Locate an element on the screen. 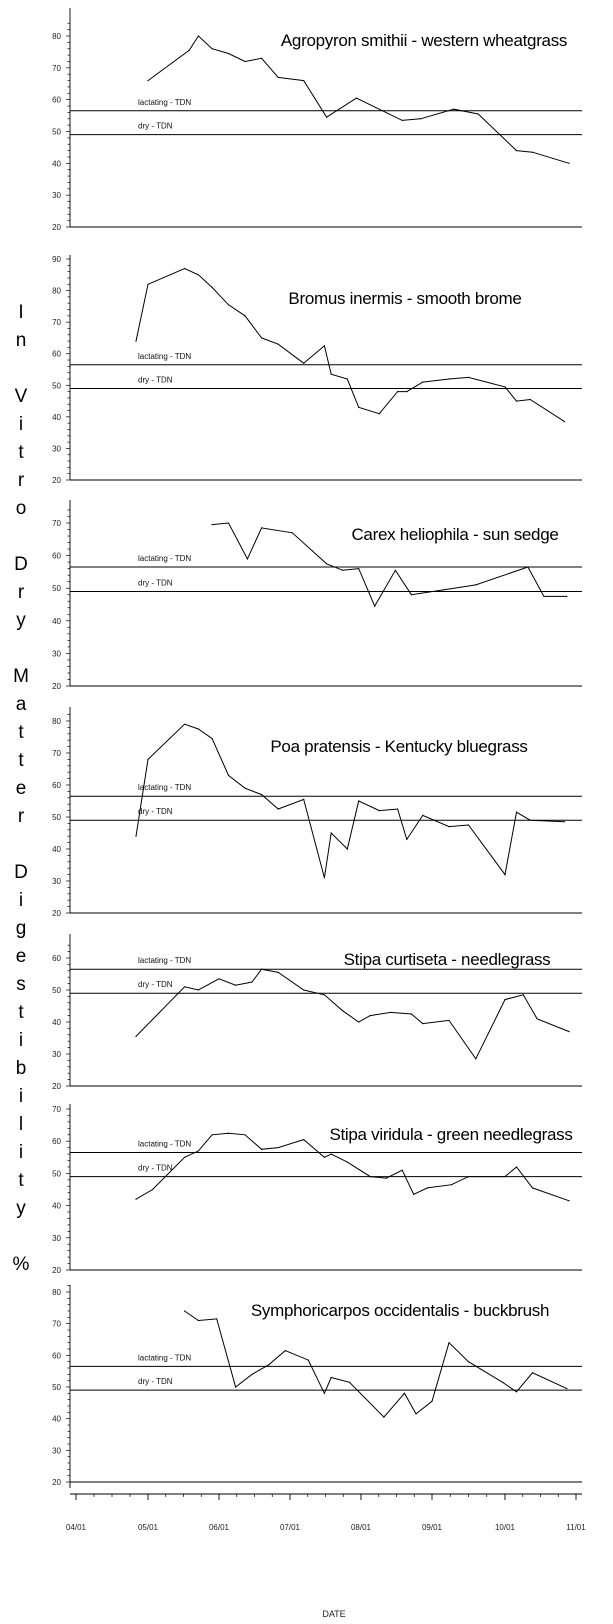 The height and width of the screenshot is (1624, 613). x-tick-label: 04/01 is located at coordinates (76, 1527).